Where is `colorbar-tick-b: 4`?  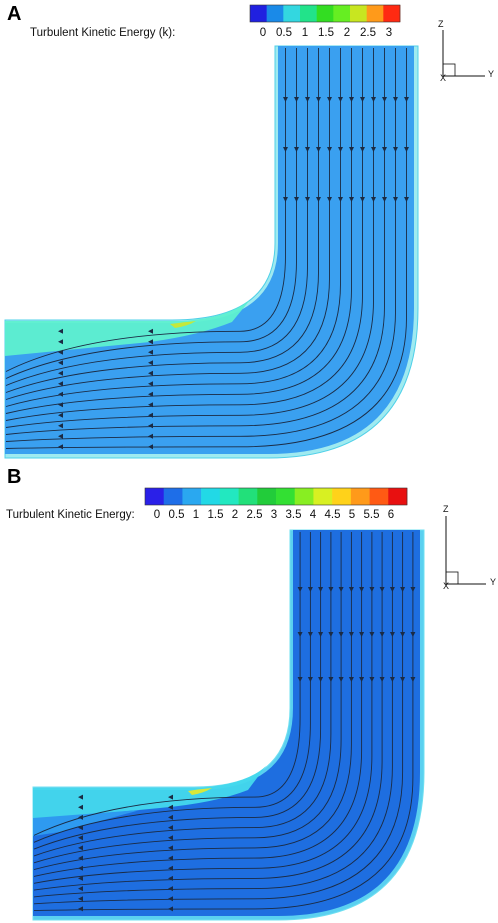
colorbar-tick-b: 4 is located at coordinates (313, 515).